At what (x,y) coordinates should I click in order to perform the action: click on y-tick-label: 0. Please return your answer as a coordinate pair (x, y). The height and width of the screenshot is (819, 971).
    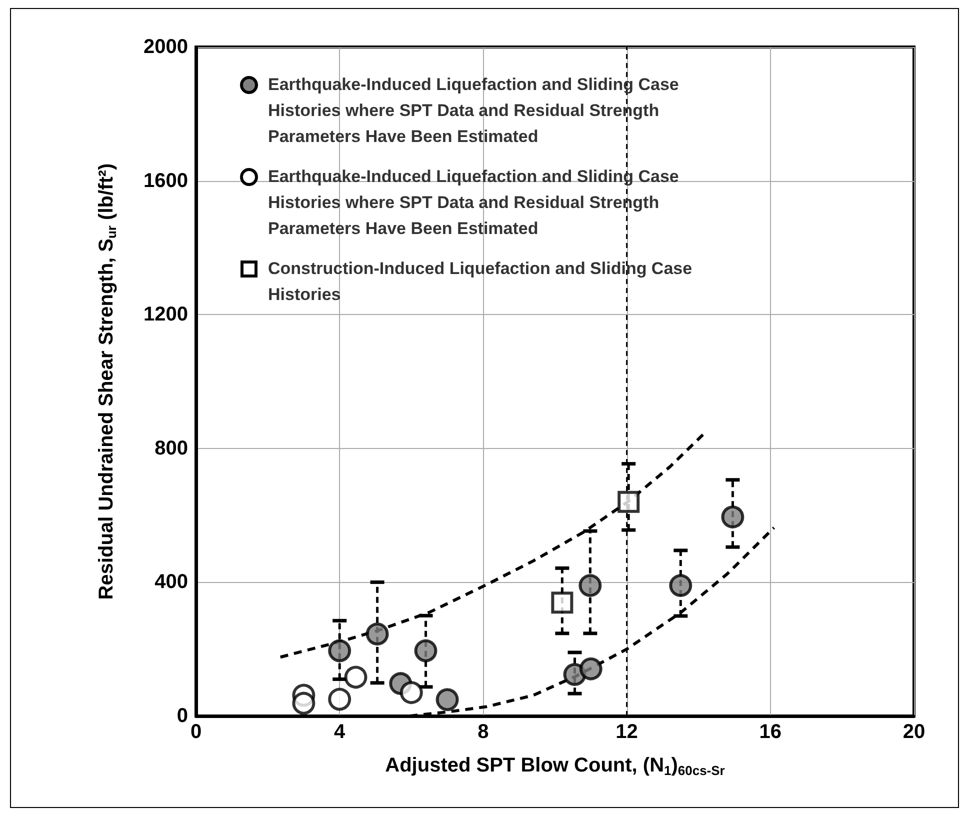
    Looking at the image, I should click on (182, 716).